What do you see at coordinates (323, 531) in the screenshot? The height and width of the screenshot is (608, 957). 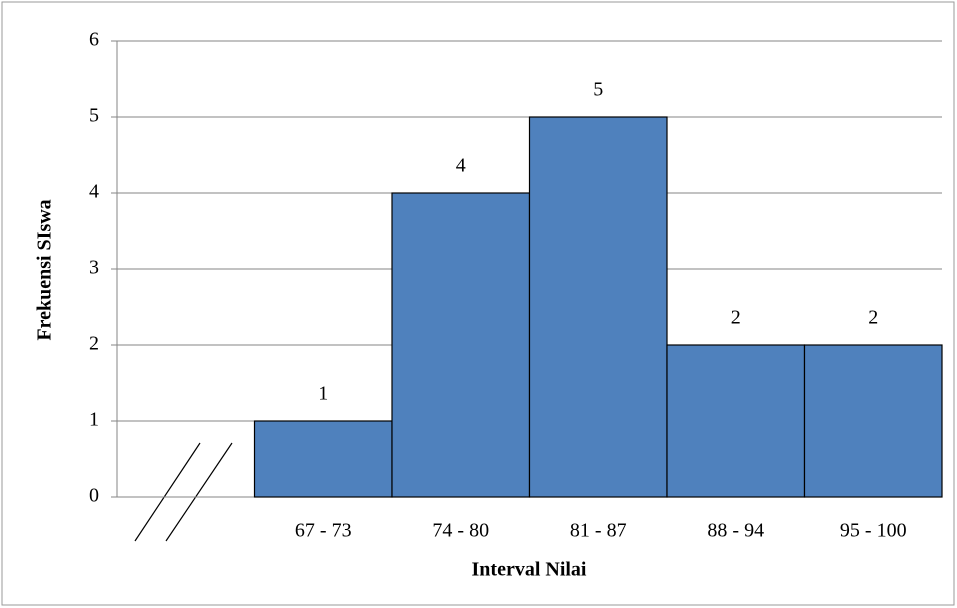 I see `x-tick-label: 67 - 73` at bounding box center [323, 531].